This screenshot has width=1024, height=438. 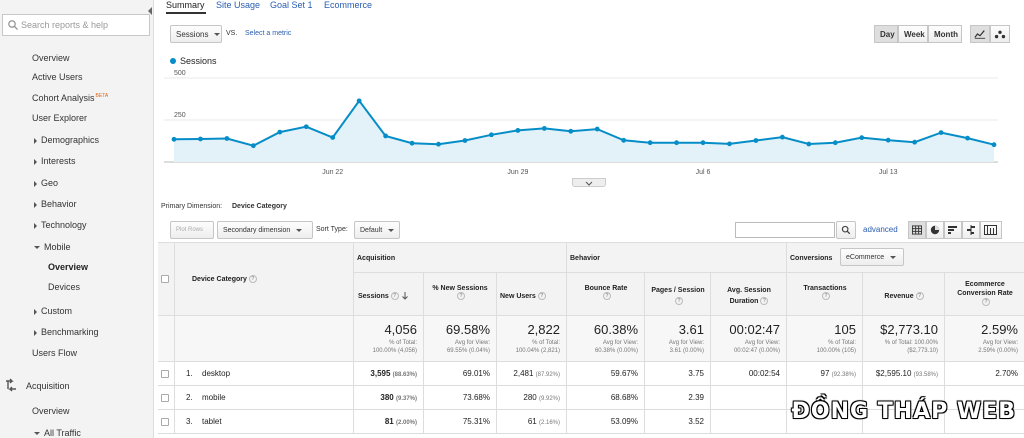 I want to click on column-header-sessions: Sessions?, so click(x=389, y=296).